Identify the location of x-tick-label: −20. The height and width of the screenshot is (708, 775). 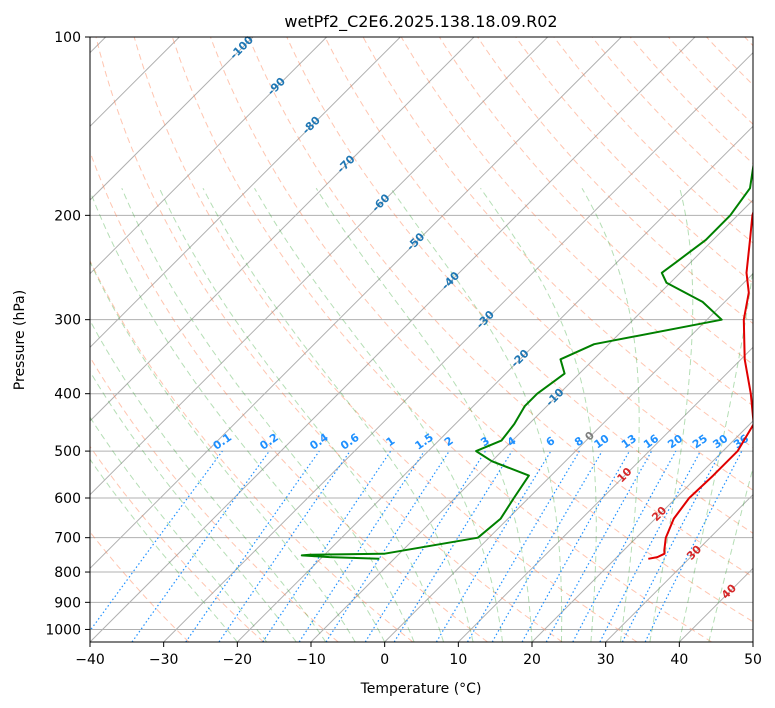
(238, 660).